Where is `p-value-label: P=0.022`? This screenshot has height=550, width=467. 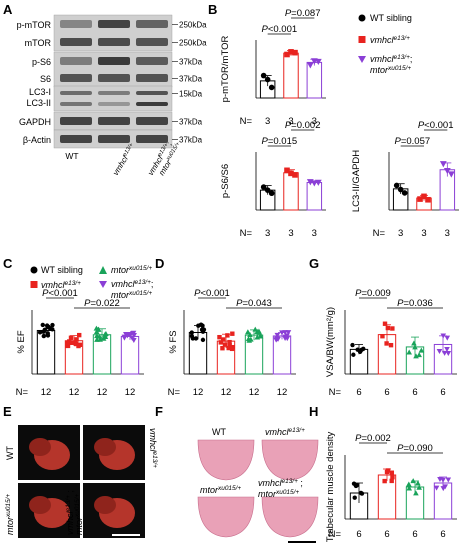
p-value-label: P=0.022 is located at coordinates (102, 303).